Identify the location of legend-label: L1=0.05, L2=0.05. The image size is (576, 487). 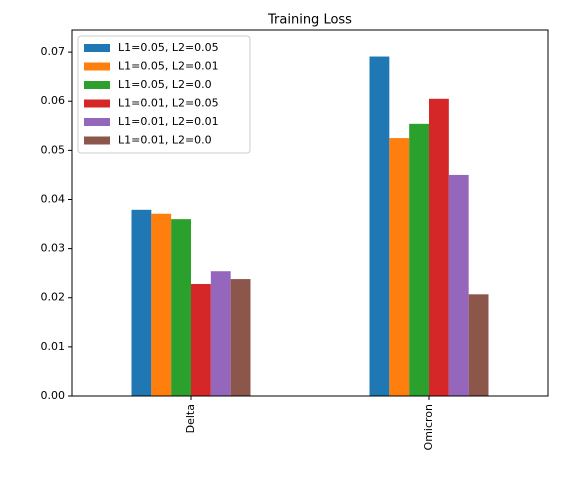
(168, 47).